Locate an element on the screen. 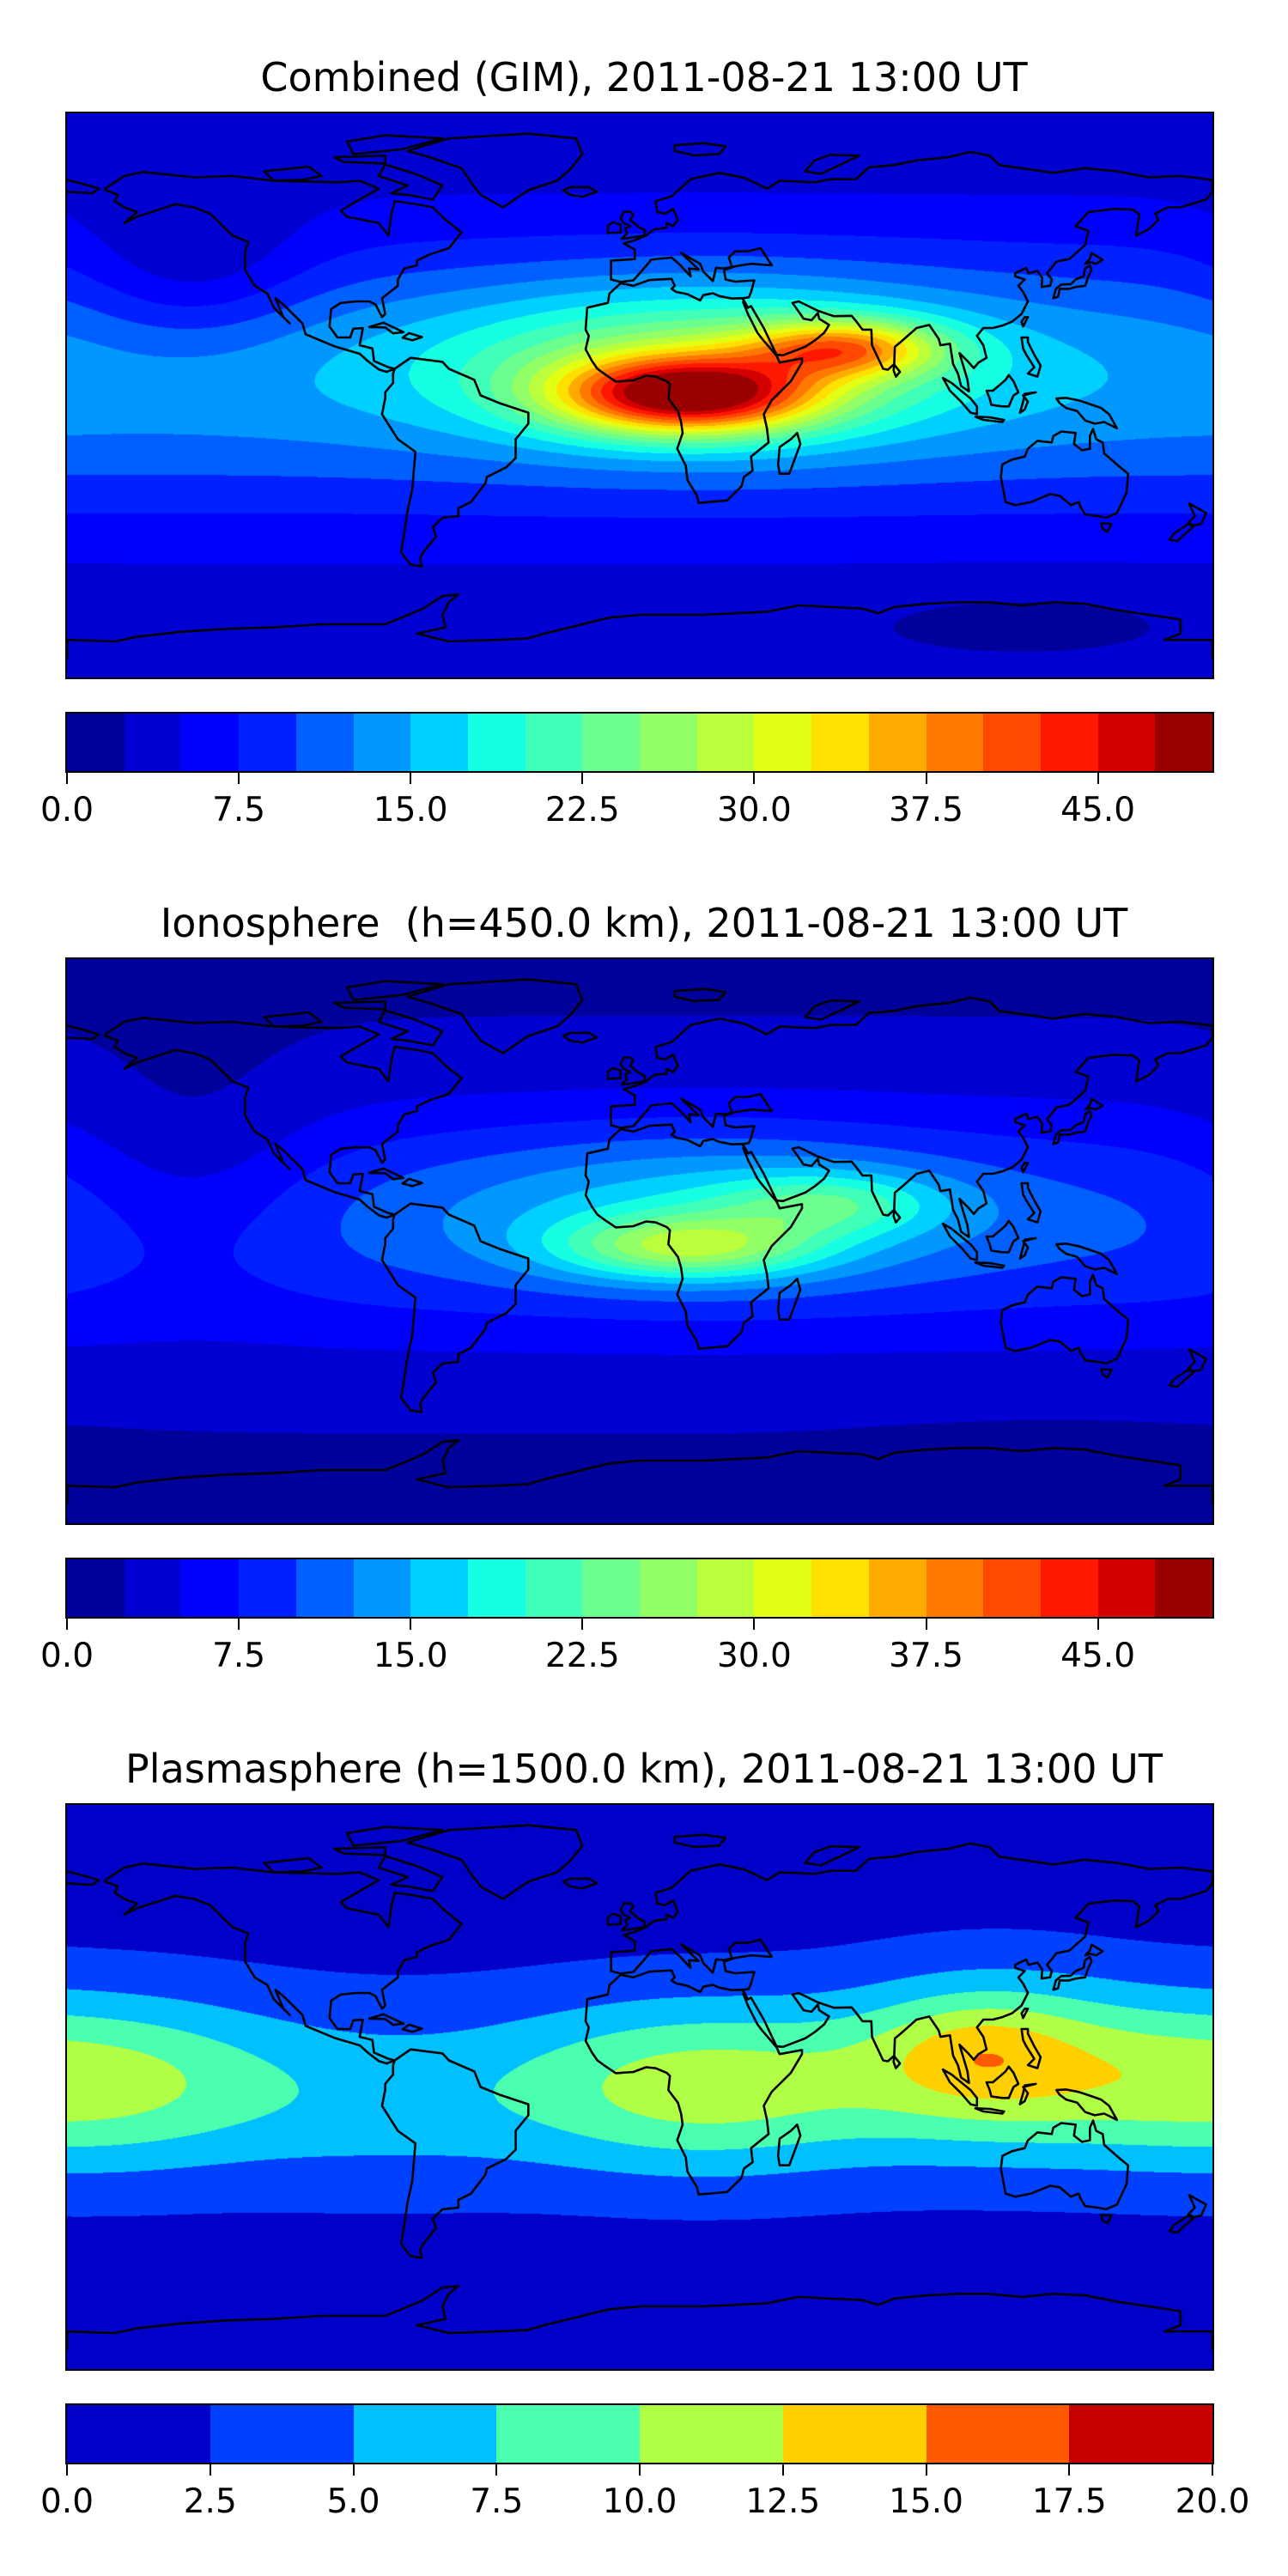  colorbar-tick-label: 15.0 is located at coordinates (926, 2501).